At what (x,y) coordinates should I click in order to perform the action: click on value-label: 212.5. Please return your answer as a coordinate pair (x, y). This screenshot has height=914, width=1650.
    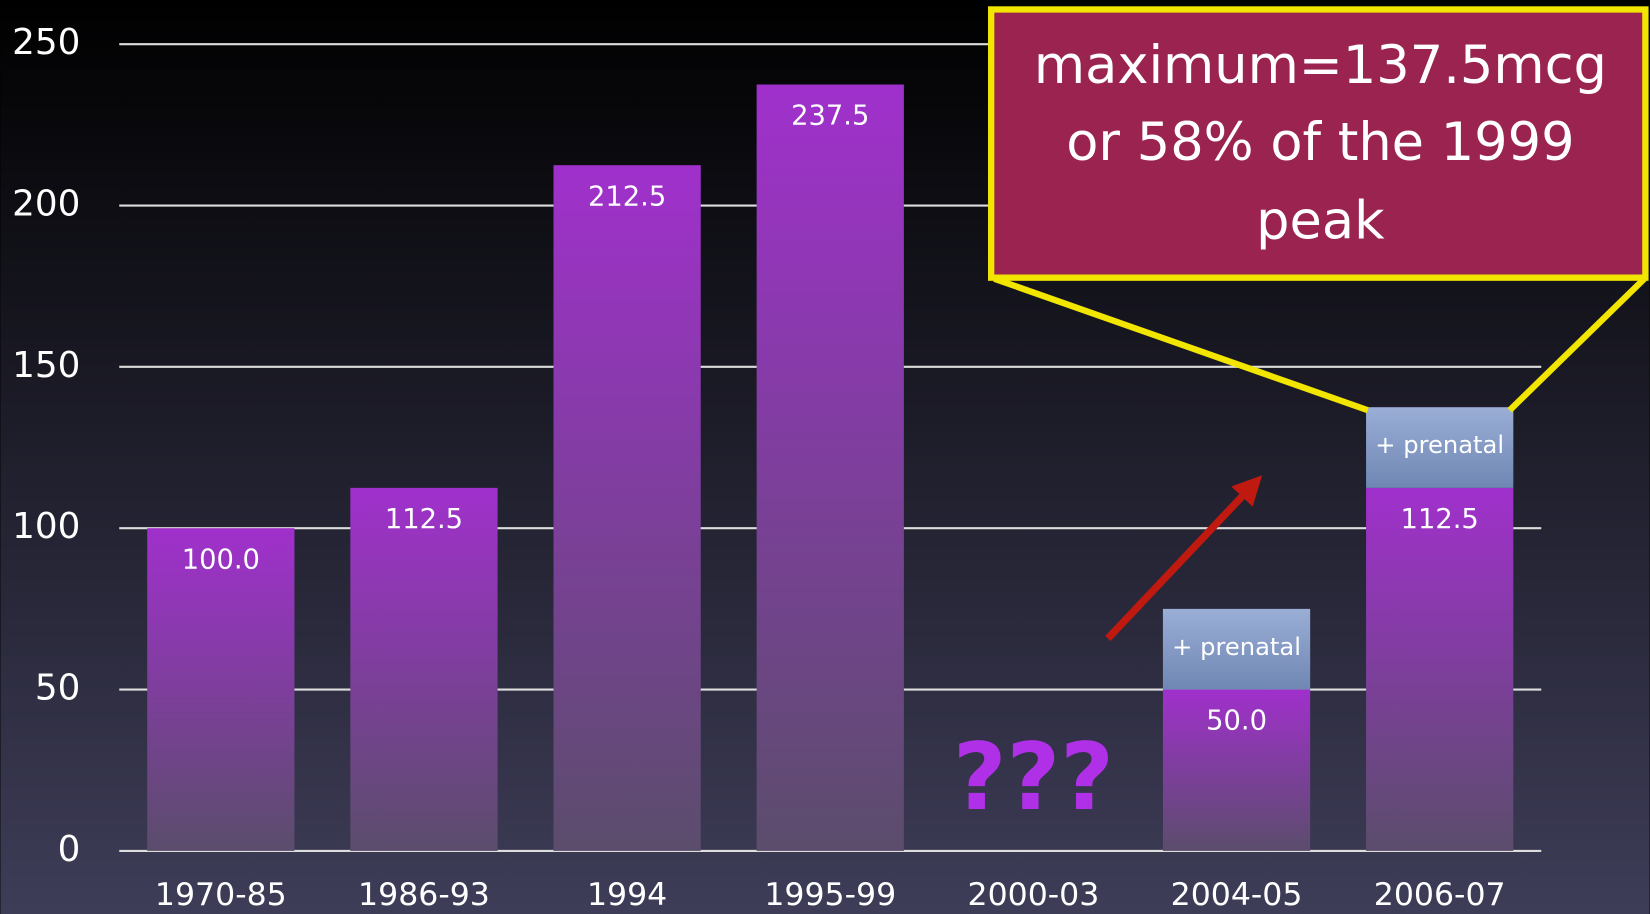
    Looking at the image, I should click on (627, 196).